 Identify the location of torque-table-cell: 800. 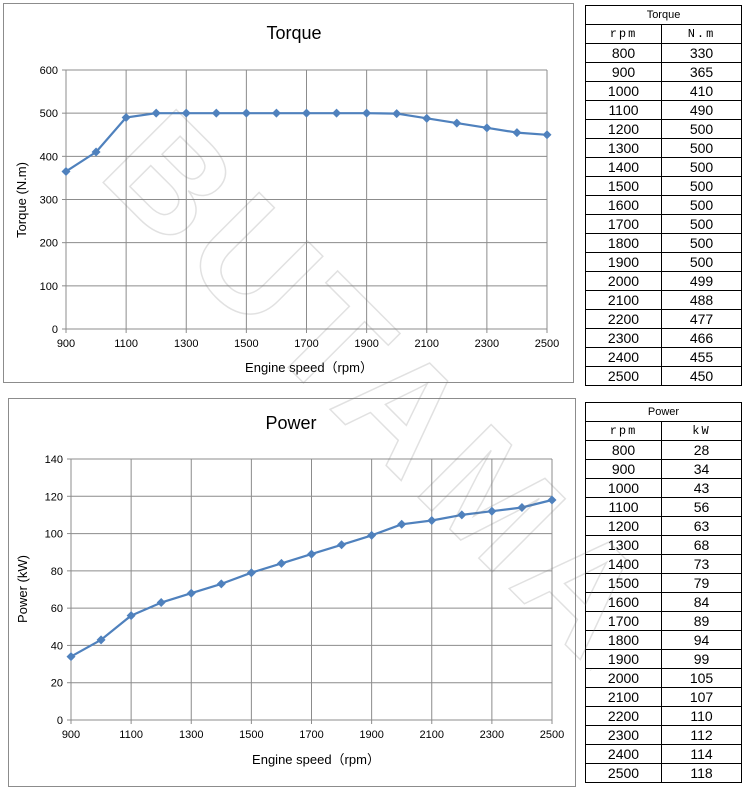
(623, 53).